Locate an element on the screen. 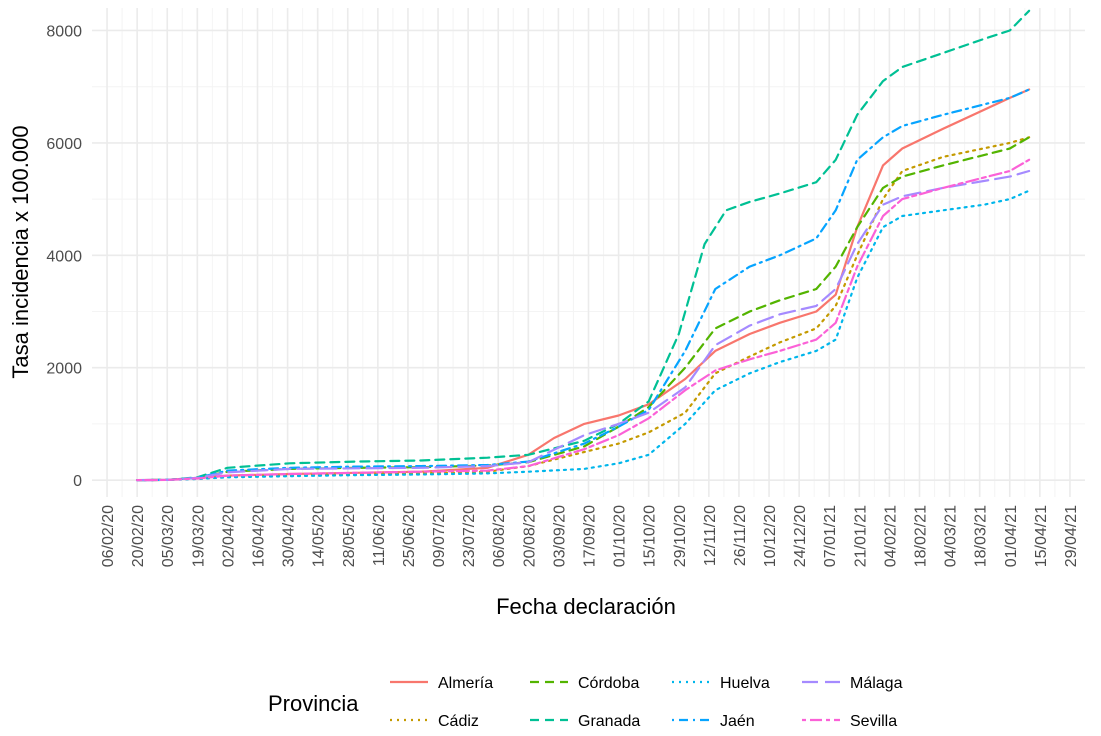  x-tick-label: 05/03/20 is located at coordinates (168, 536).